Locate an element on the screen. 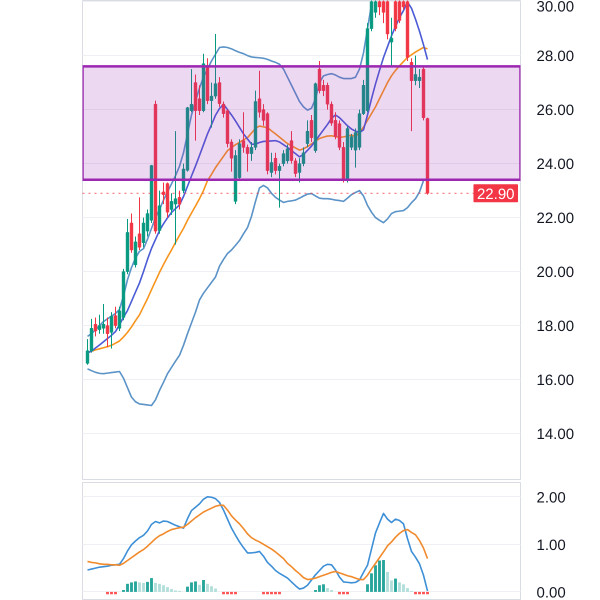 This screenshot has height=600, width=600. y-tick-label: 0.00 is located at coordinates (551, 592).